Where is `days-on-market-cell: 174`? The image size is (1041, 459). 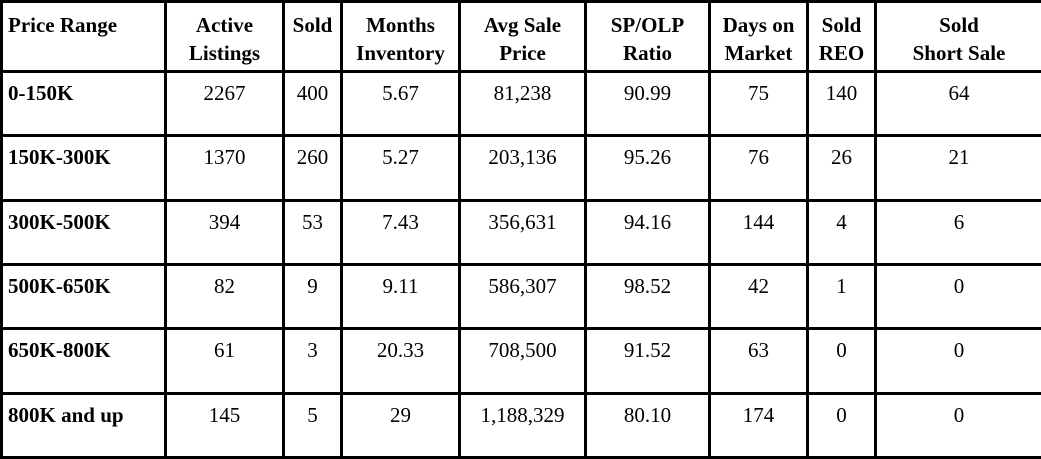 days-on-market-cell: 174 is located at coordinates (758, 425).